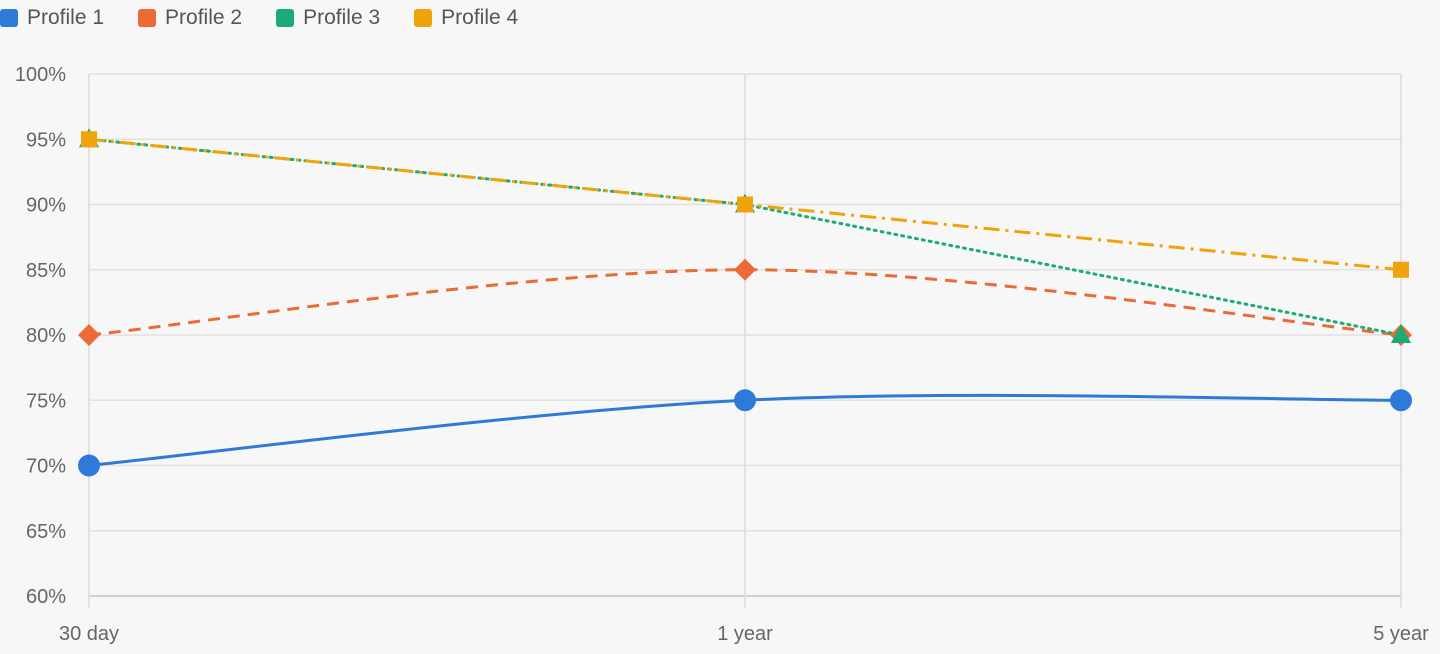 This screenshot has height=654, width=1440. I want to click on chart-legend: Profile 1 Profile 2 Profile 3 Profile 4, so click(276, 18).